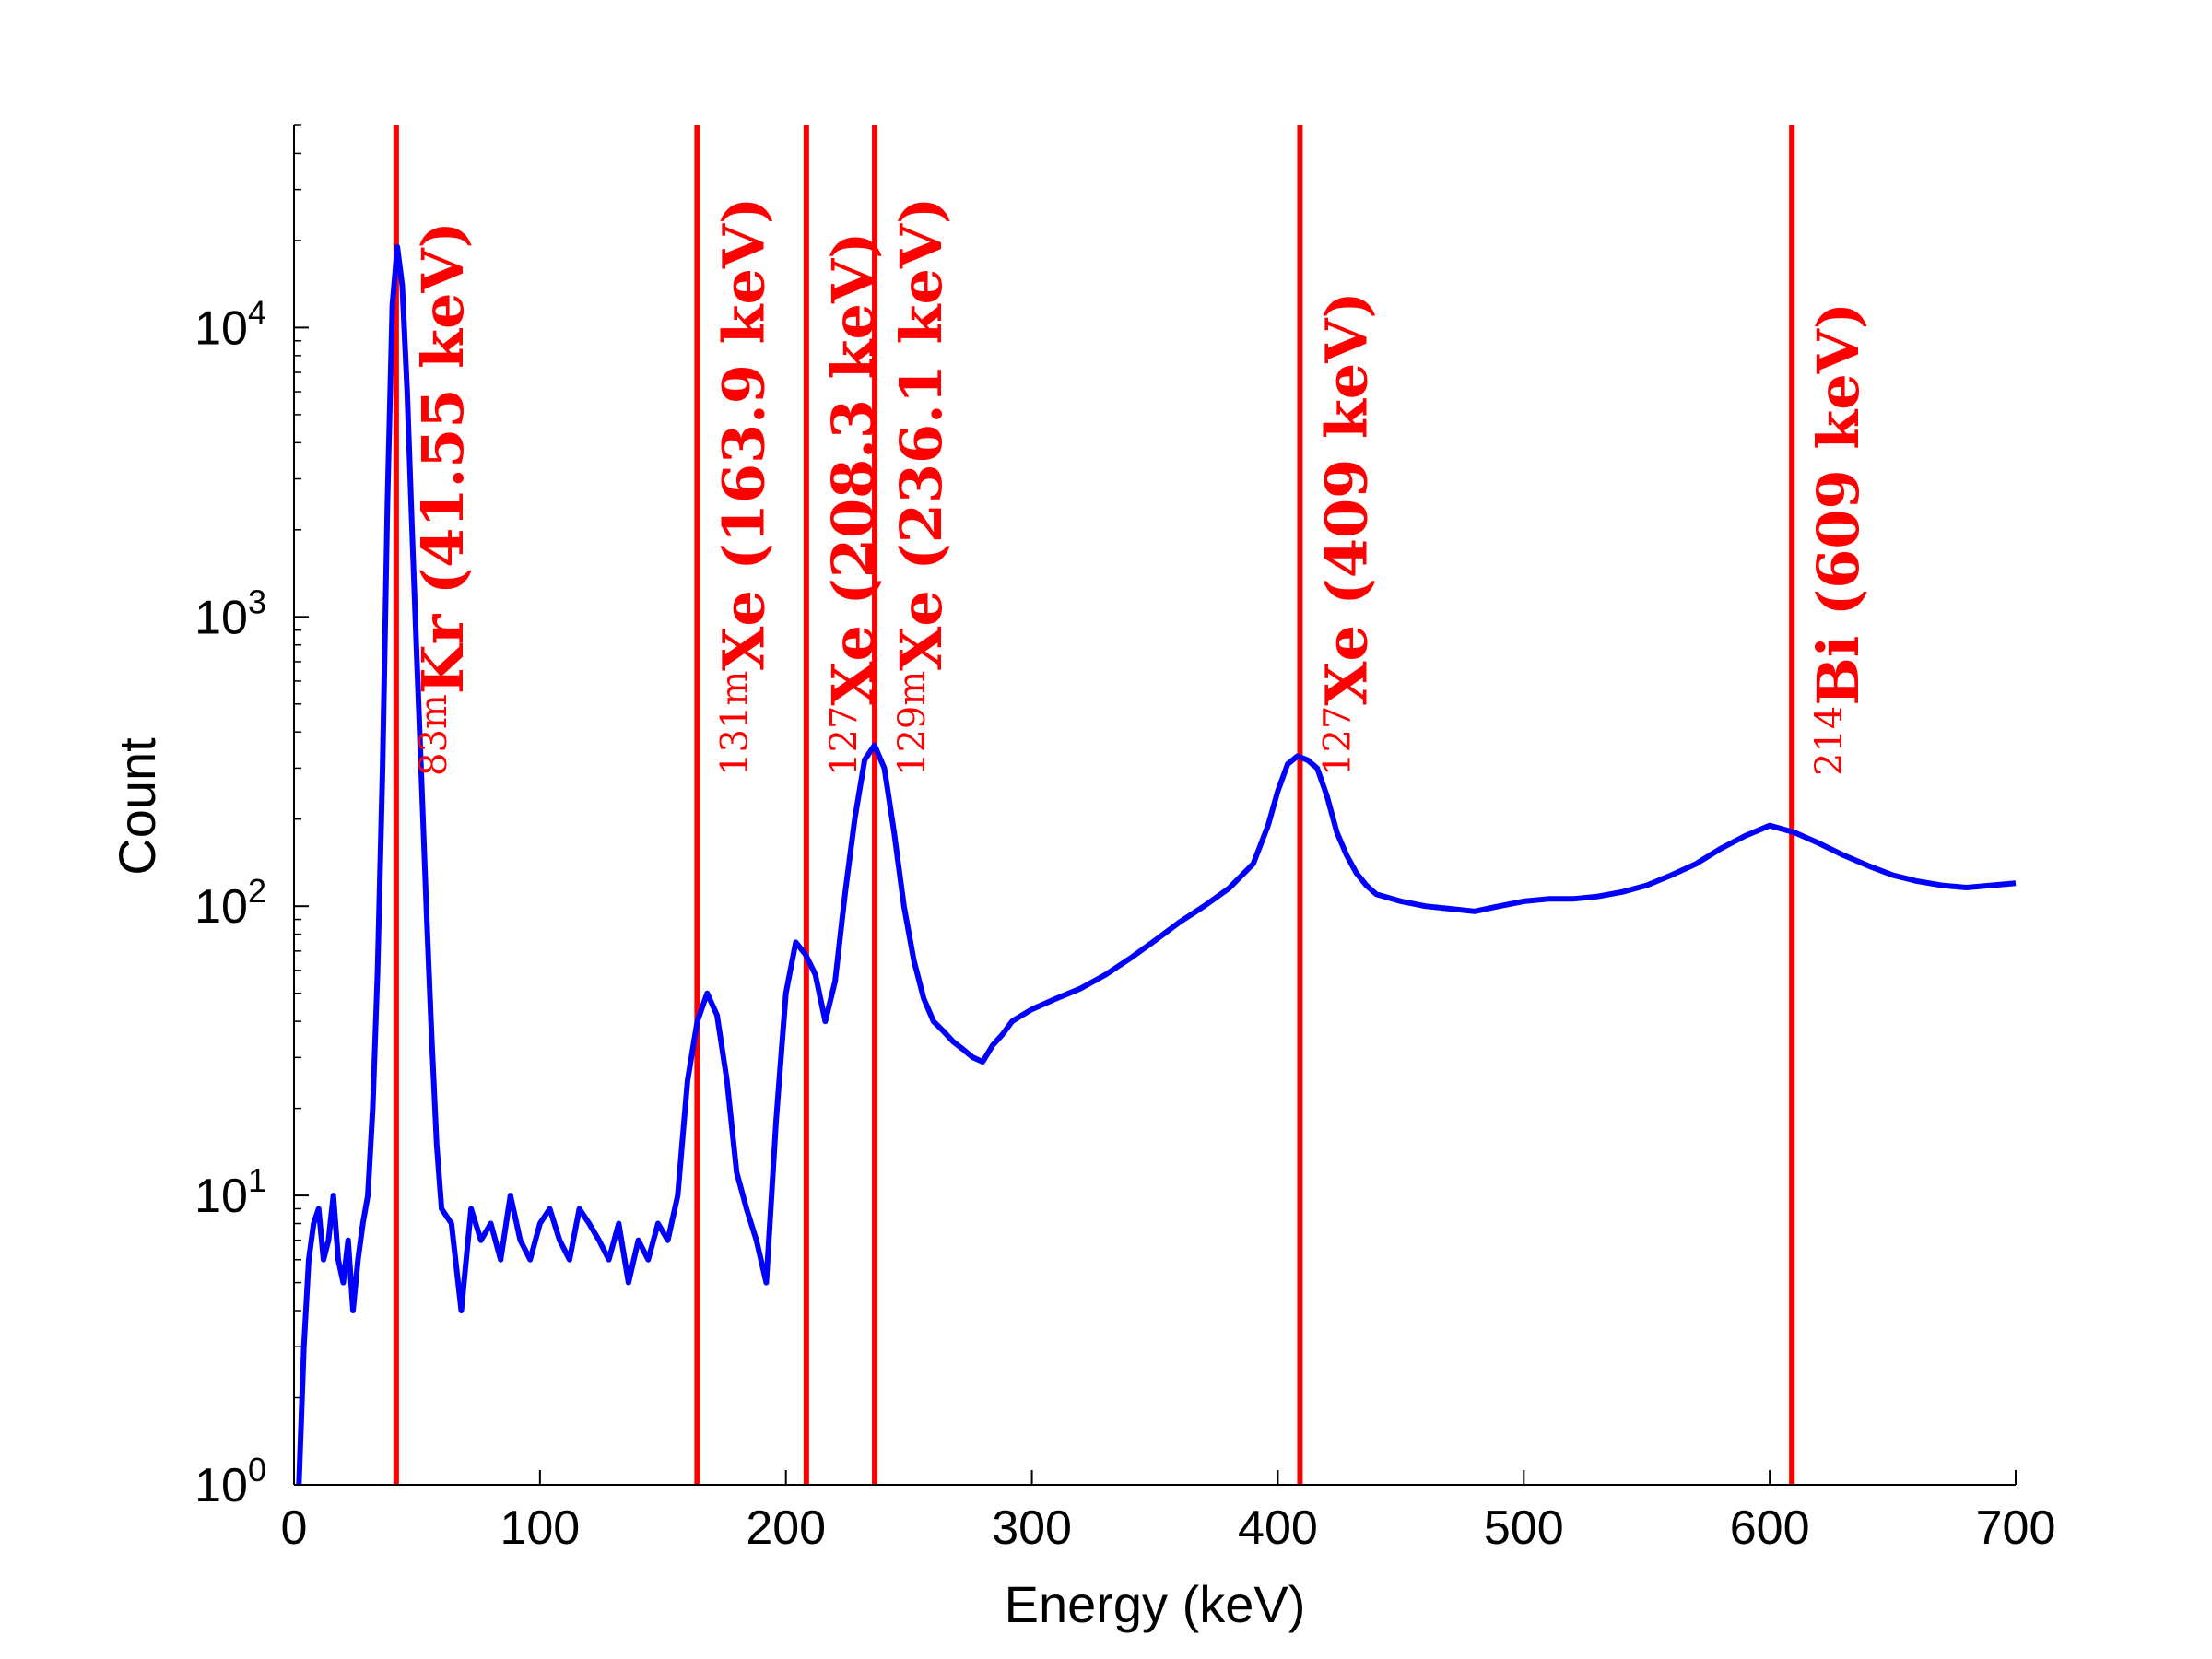  I want to click on annotation-label: 214Bi (609 keV), so click(1838, 539).